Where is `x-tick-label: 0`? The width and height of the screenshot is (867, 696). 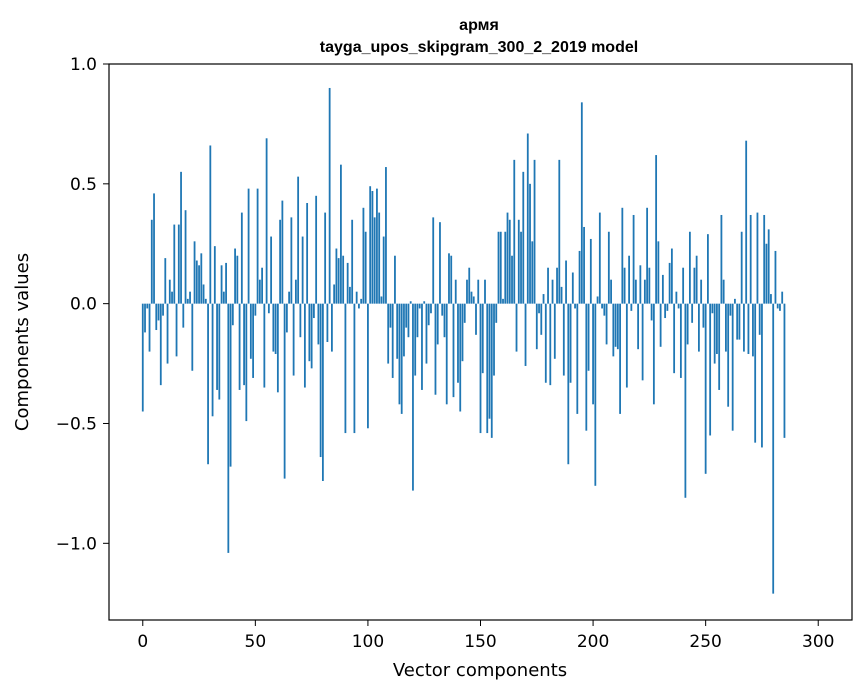
x-tick-label: 0 is located at coordinates (142, 642).